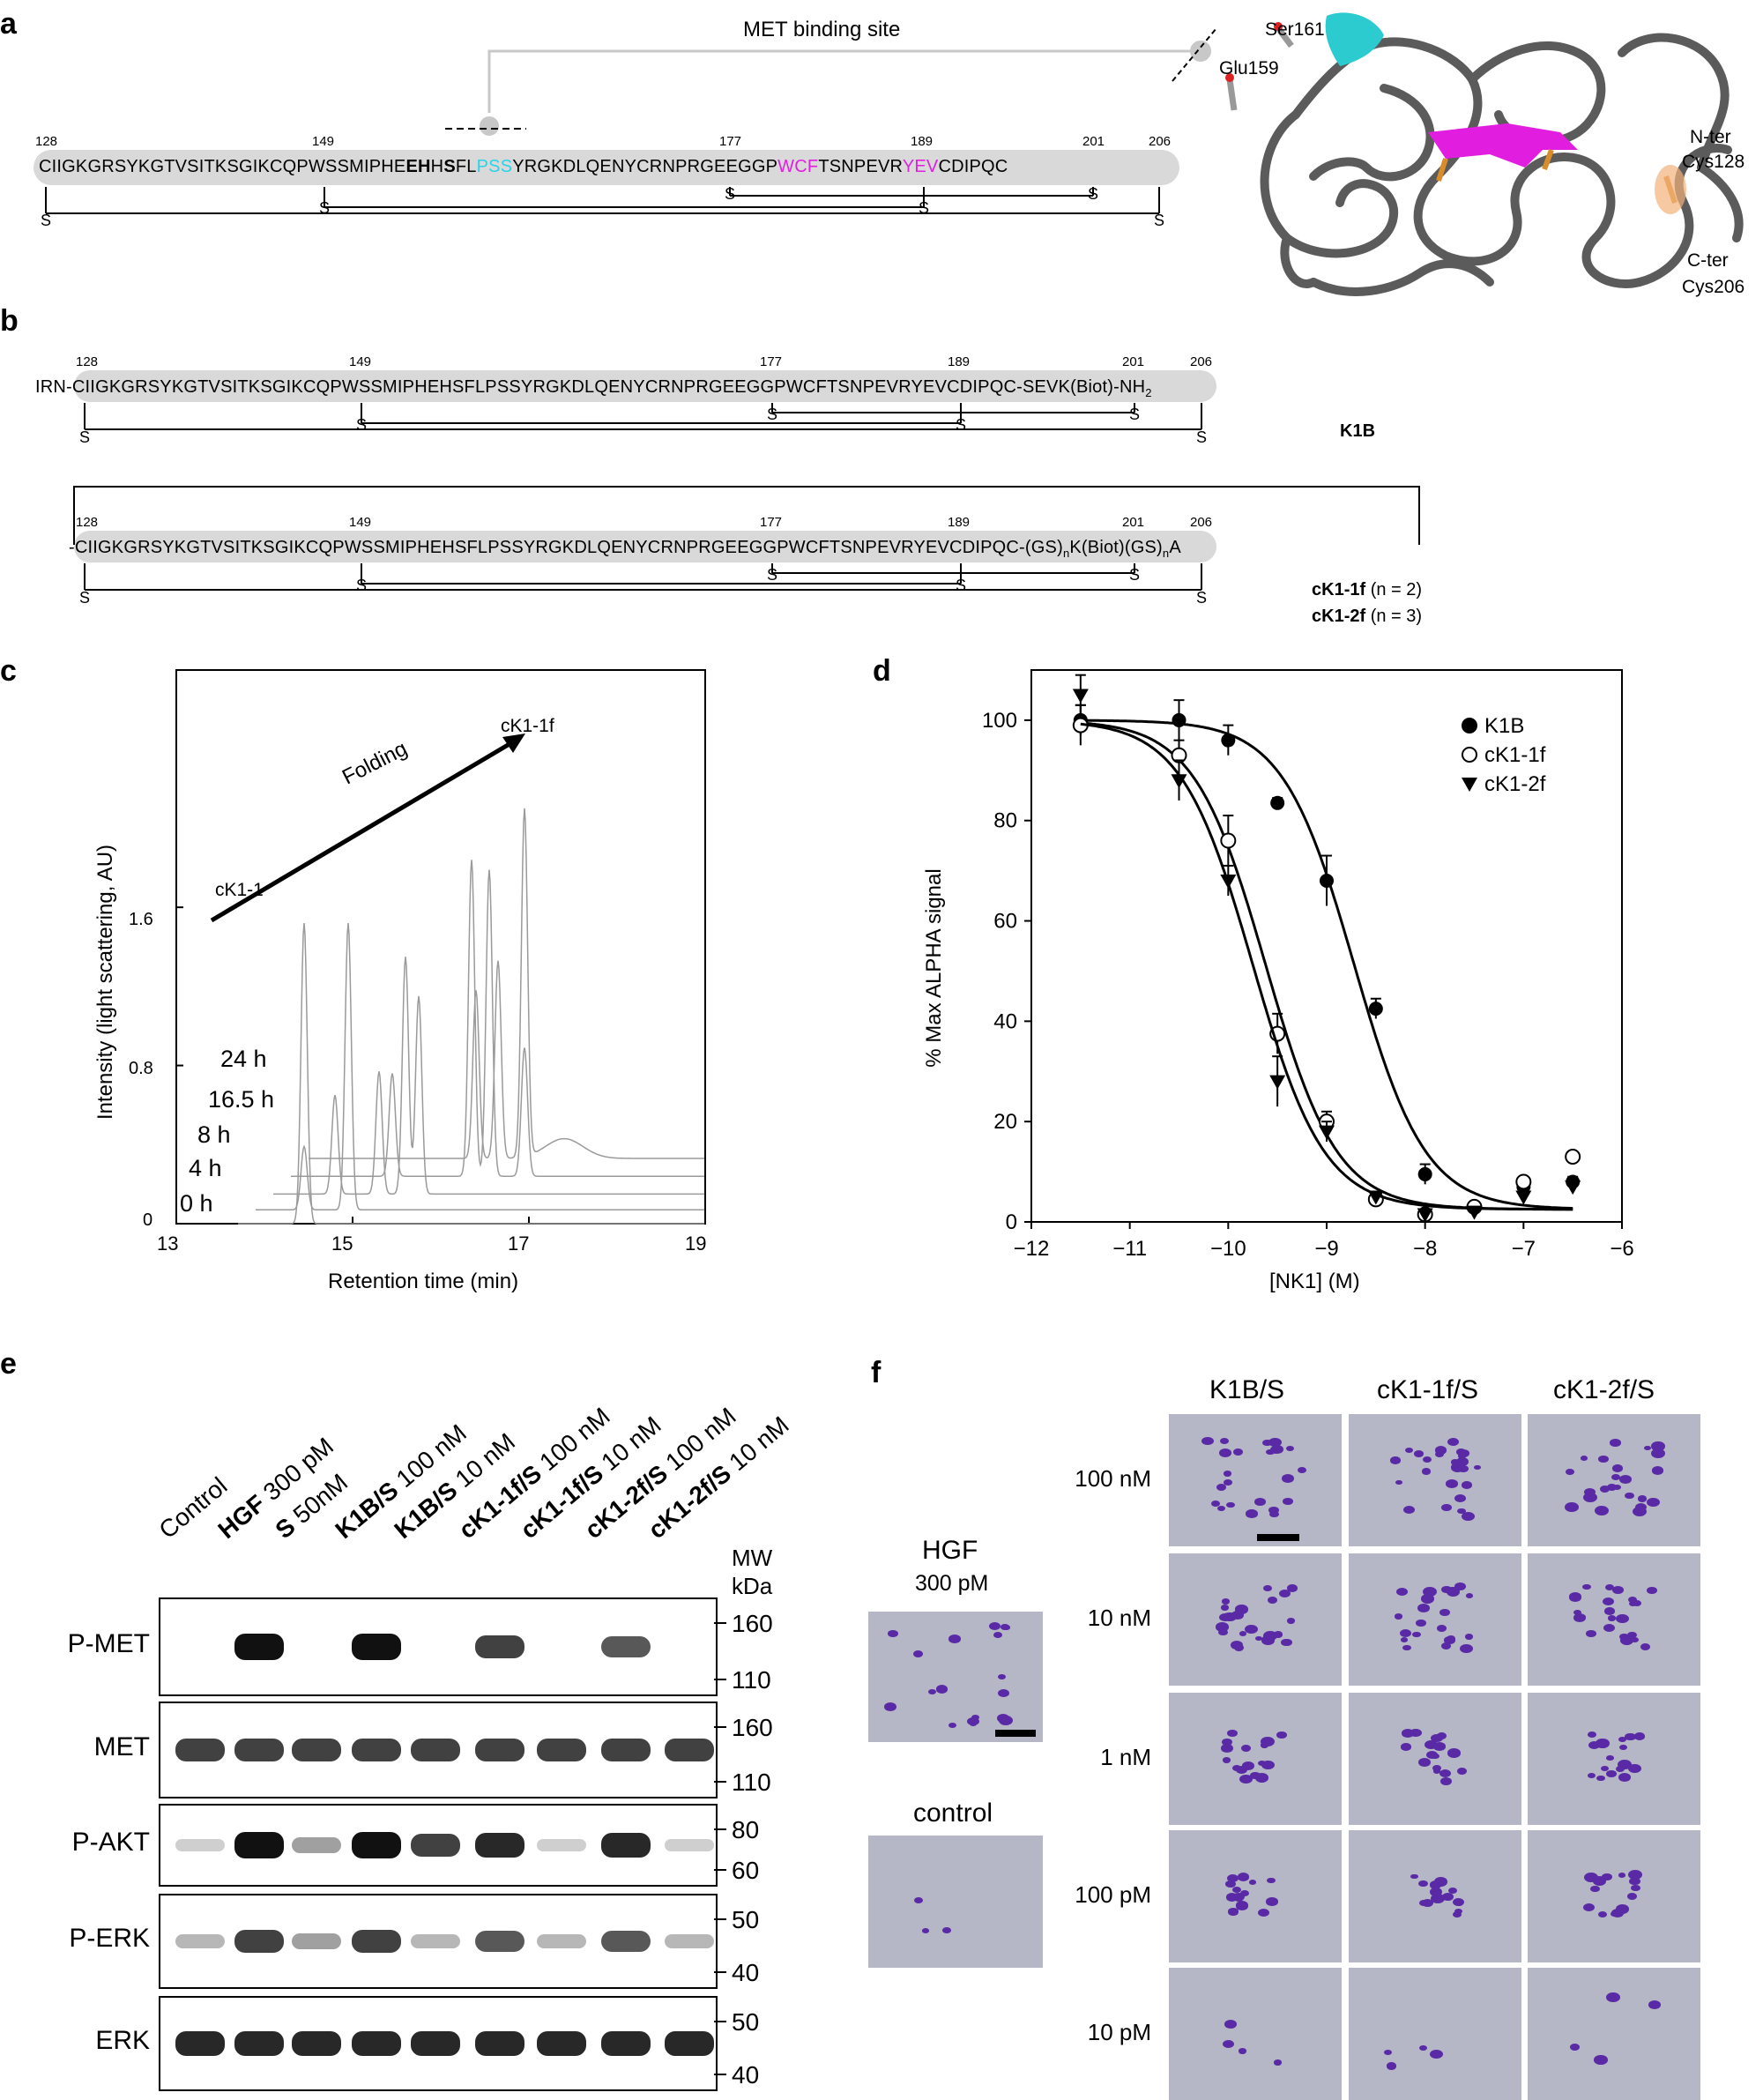 Image resolution: width=1763 pixels, height=2100 pixels. What do you see at coordinates (696, 1243) in the screenshot?
I see `c-xtick: 19` at bounding box center [696, 1243].